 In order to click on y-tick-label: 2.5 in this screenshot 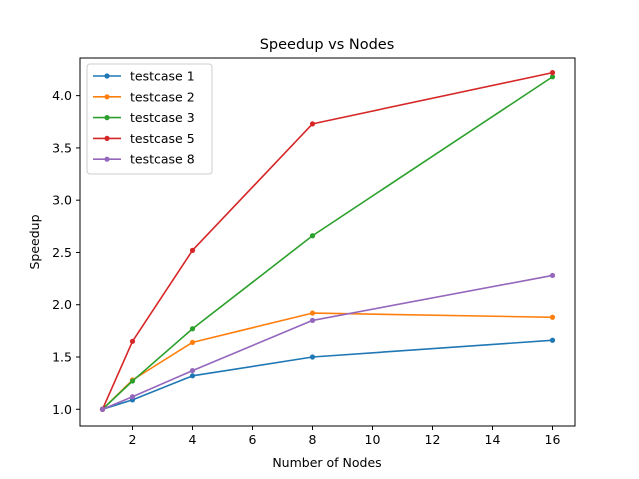, I will do `click(62, 252)`.